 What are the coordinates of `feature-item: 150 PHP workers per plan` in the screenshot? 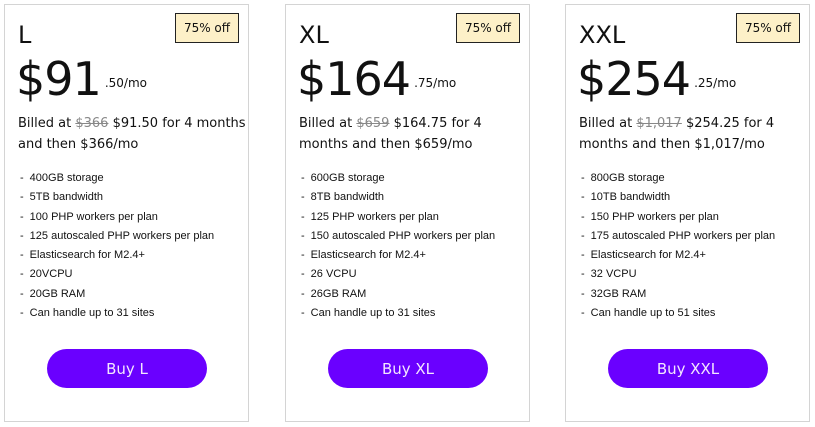 It's located at (678, 217).